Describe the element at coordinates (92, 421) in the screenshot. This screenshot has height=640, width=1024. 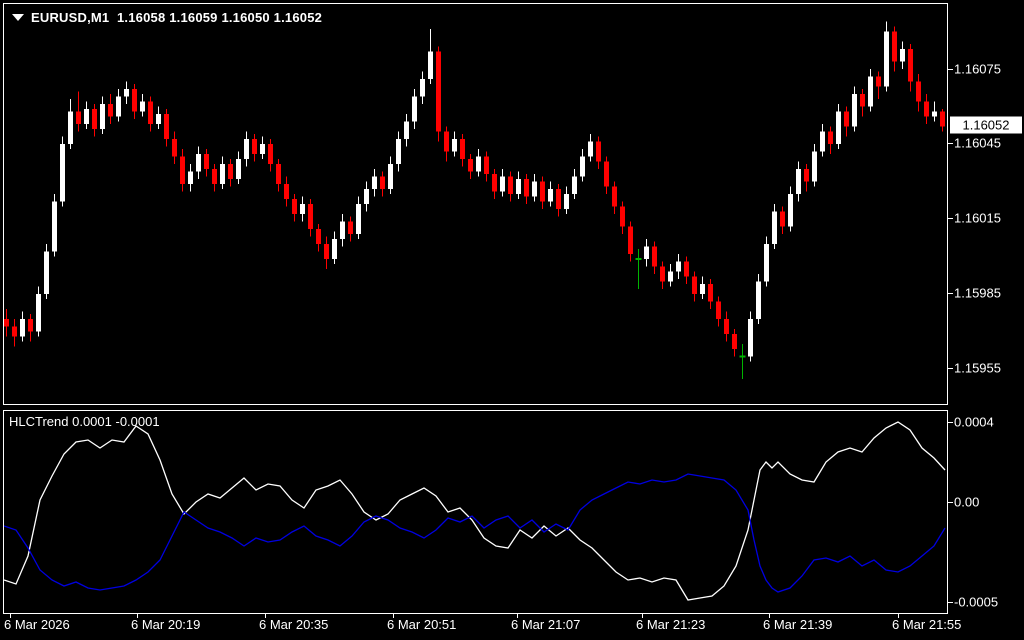
I see `indicator-value-up: 0.0001` at that location.